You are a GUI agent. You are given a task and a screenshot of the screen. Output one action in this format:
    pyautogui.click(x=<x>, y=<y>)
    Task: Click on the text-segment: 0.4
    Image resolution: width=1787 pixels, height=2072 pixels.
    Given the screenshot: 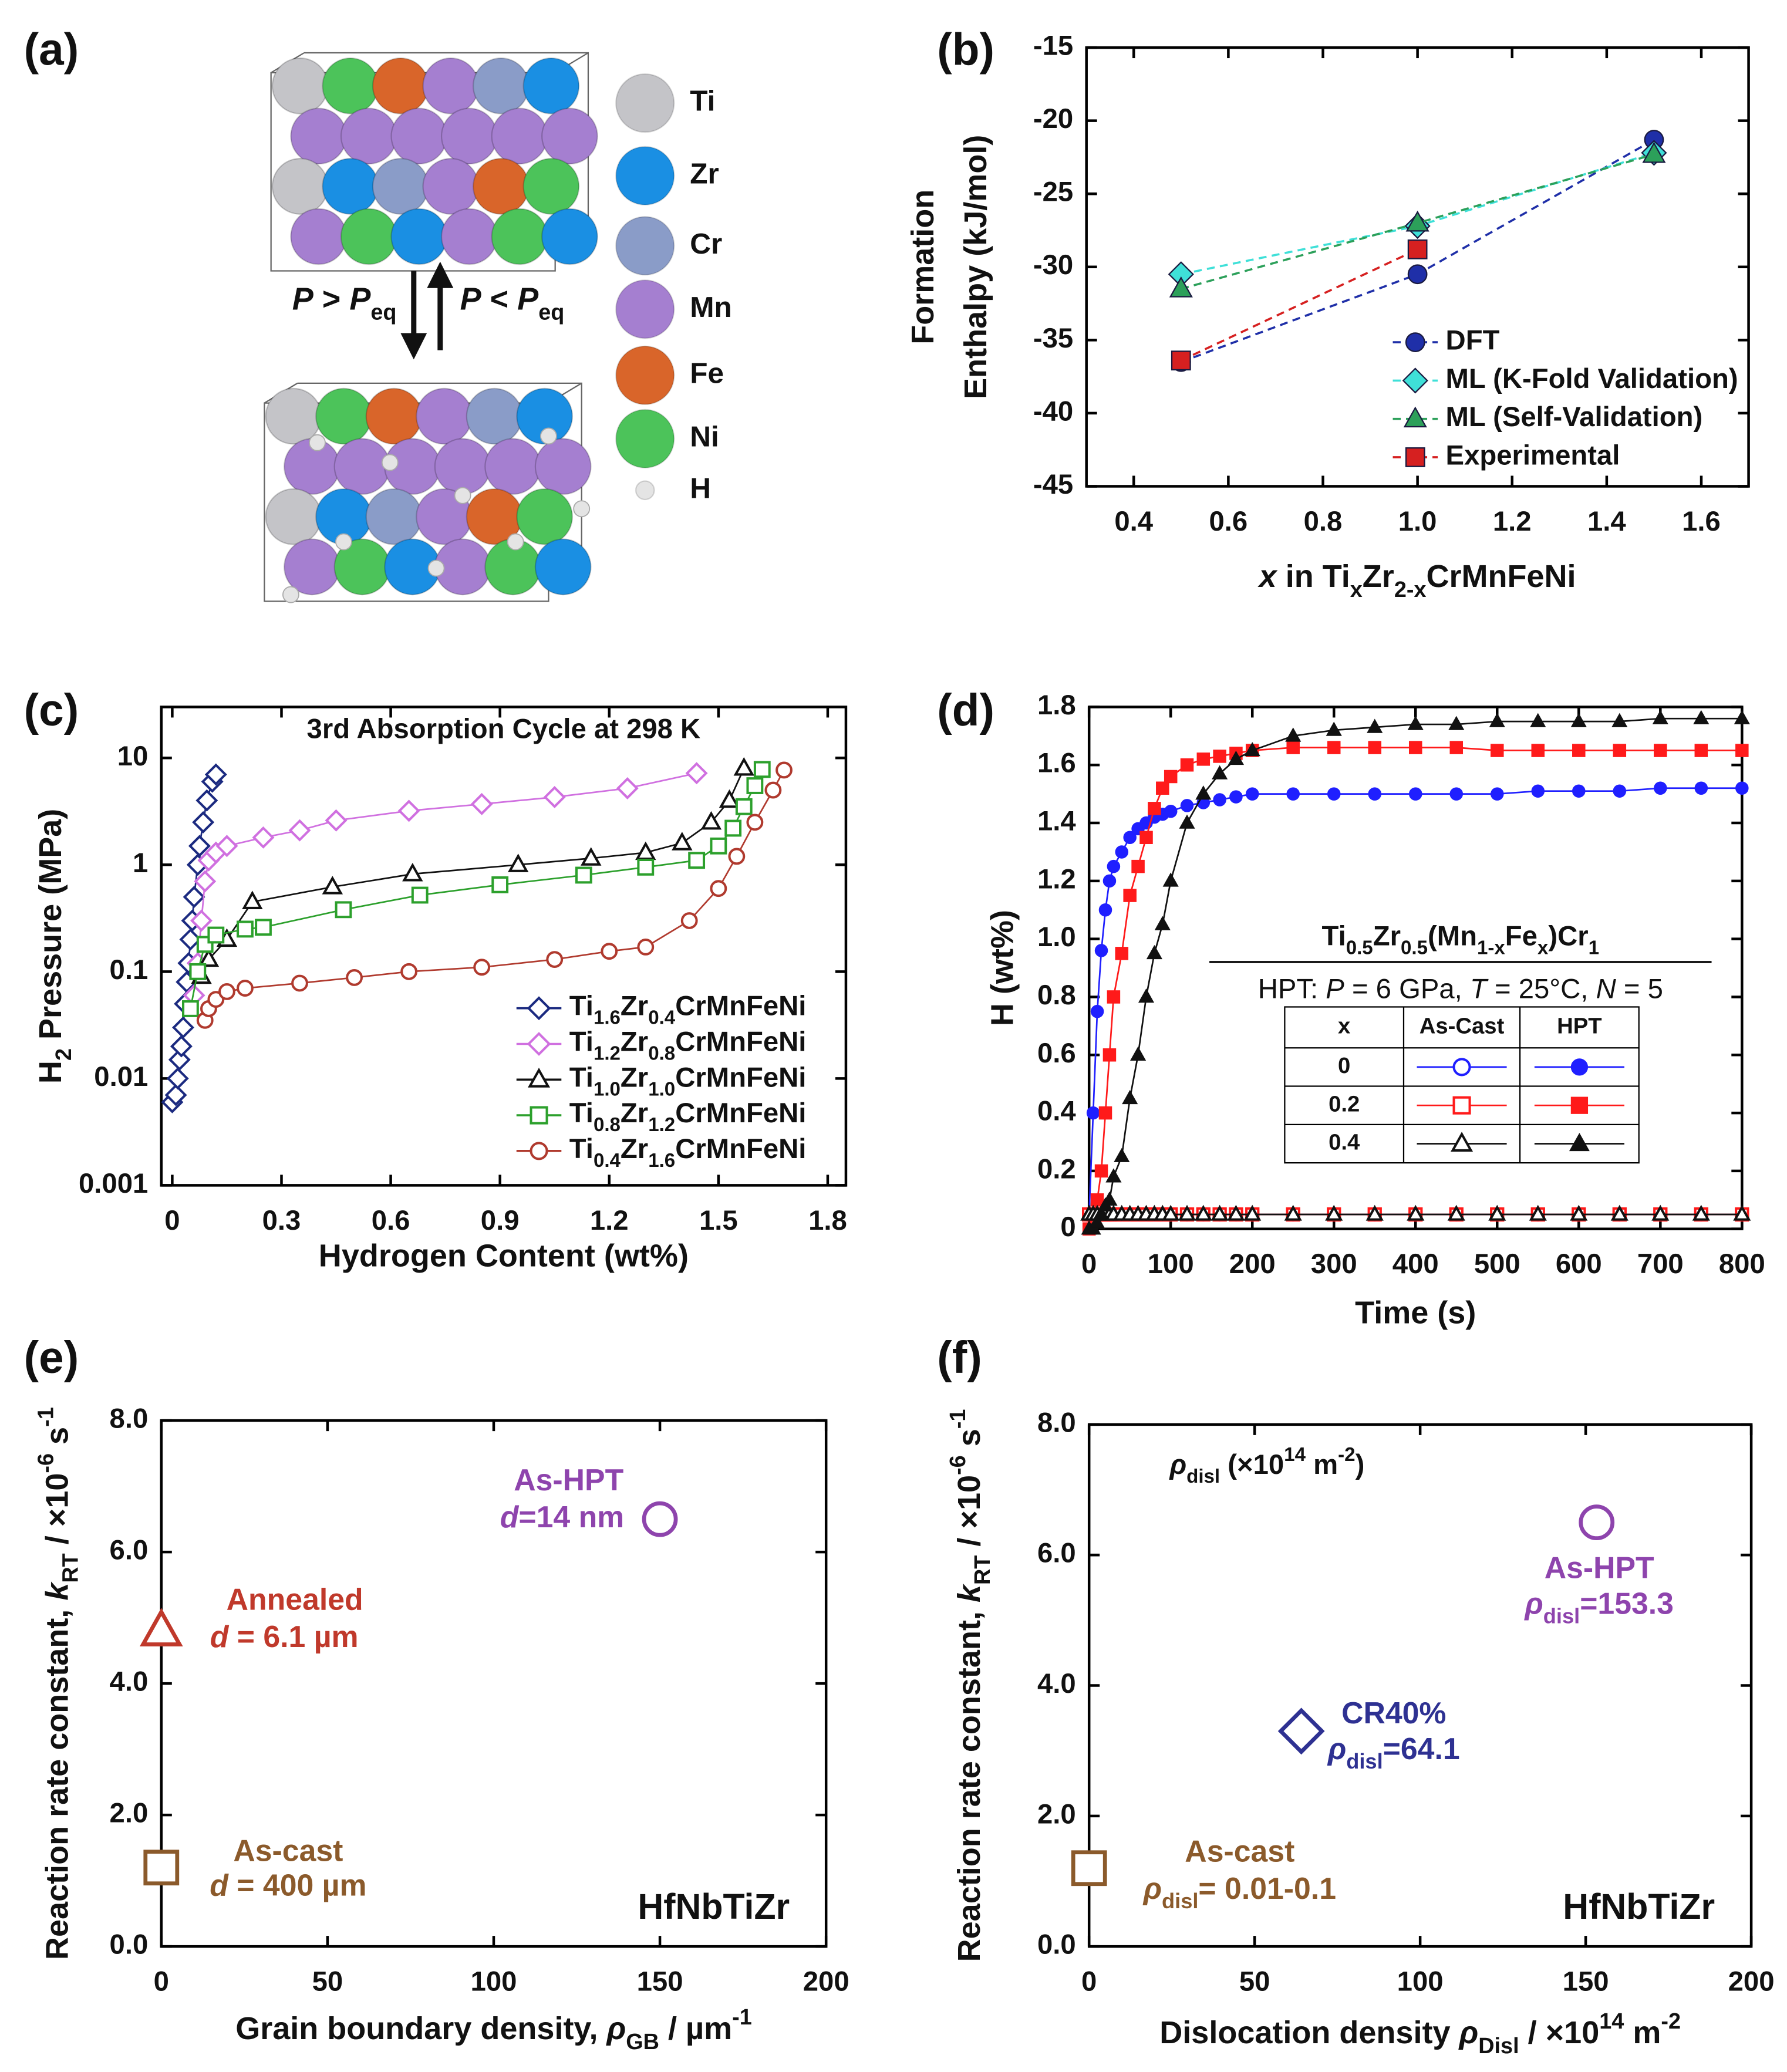 What is the action you would take?
    pyautogui.click(x=607, y=1161)
    